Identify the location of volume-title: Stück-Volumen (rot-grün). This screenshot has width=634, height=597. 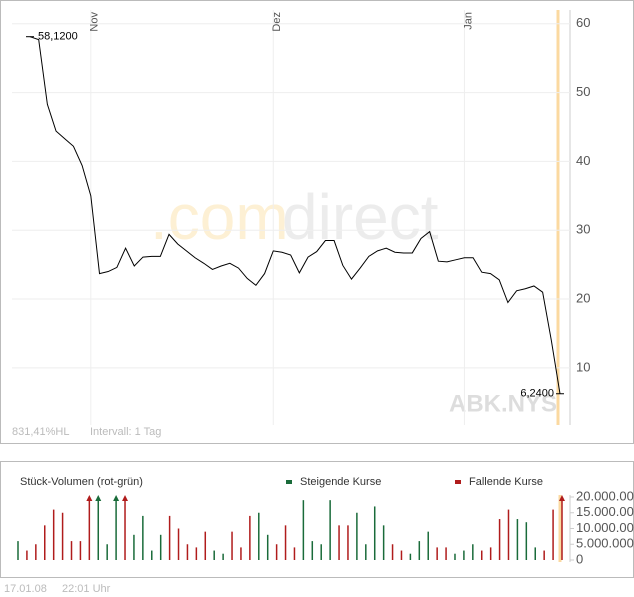
(81, 482).